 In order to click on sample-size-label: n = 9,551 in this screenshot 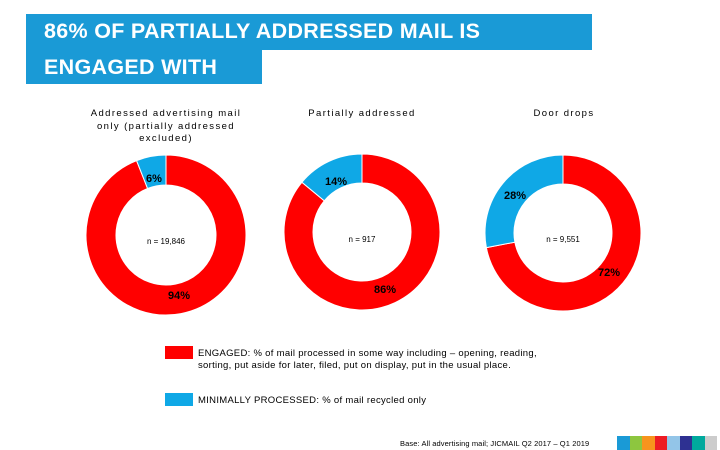, I will do `click(563, 239)`.